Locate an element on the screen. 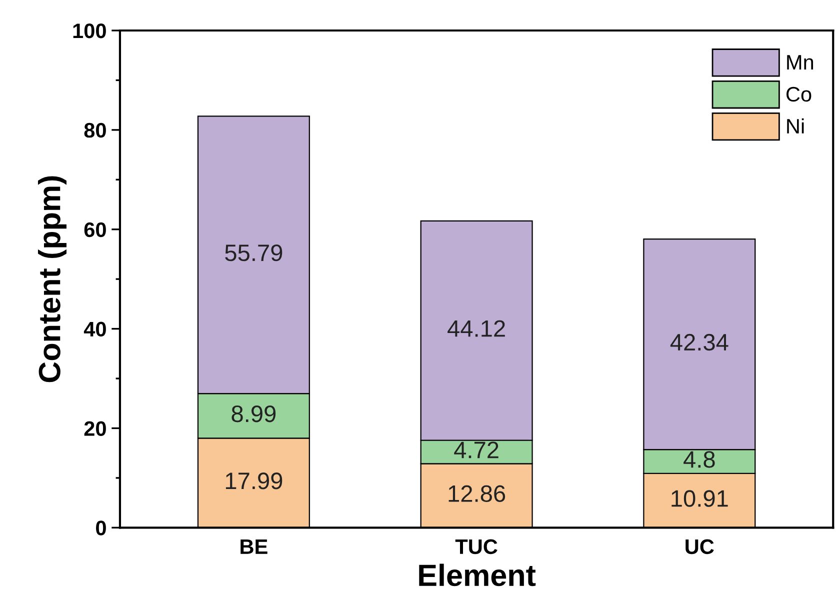 The width and height of the screenshot is (839, 610). data-label: 8.99 is located at coordinates (254, 413).